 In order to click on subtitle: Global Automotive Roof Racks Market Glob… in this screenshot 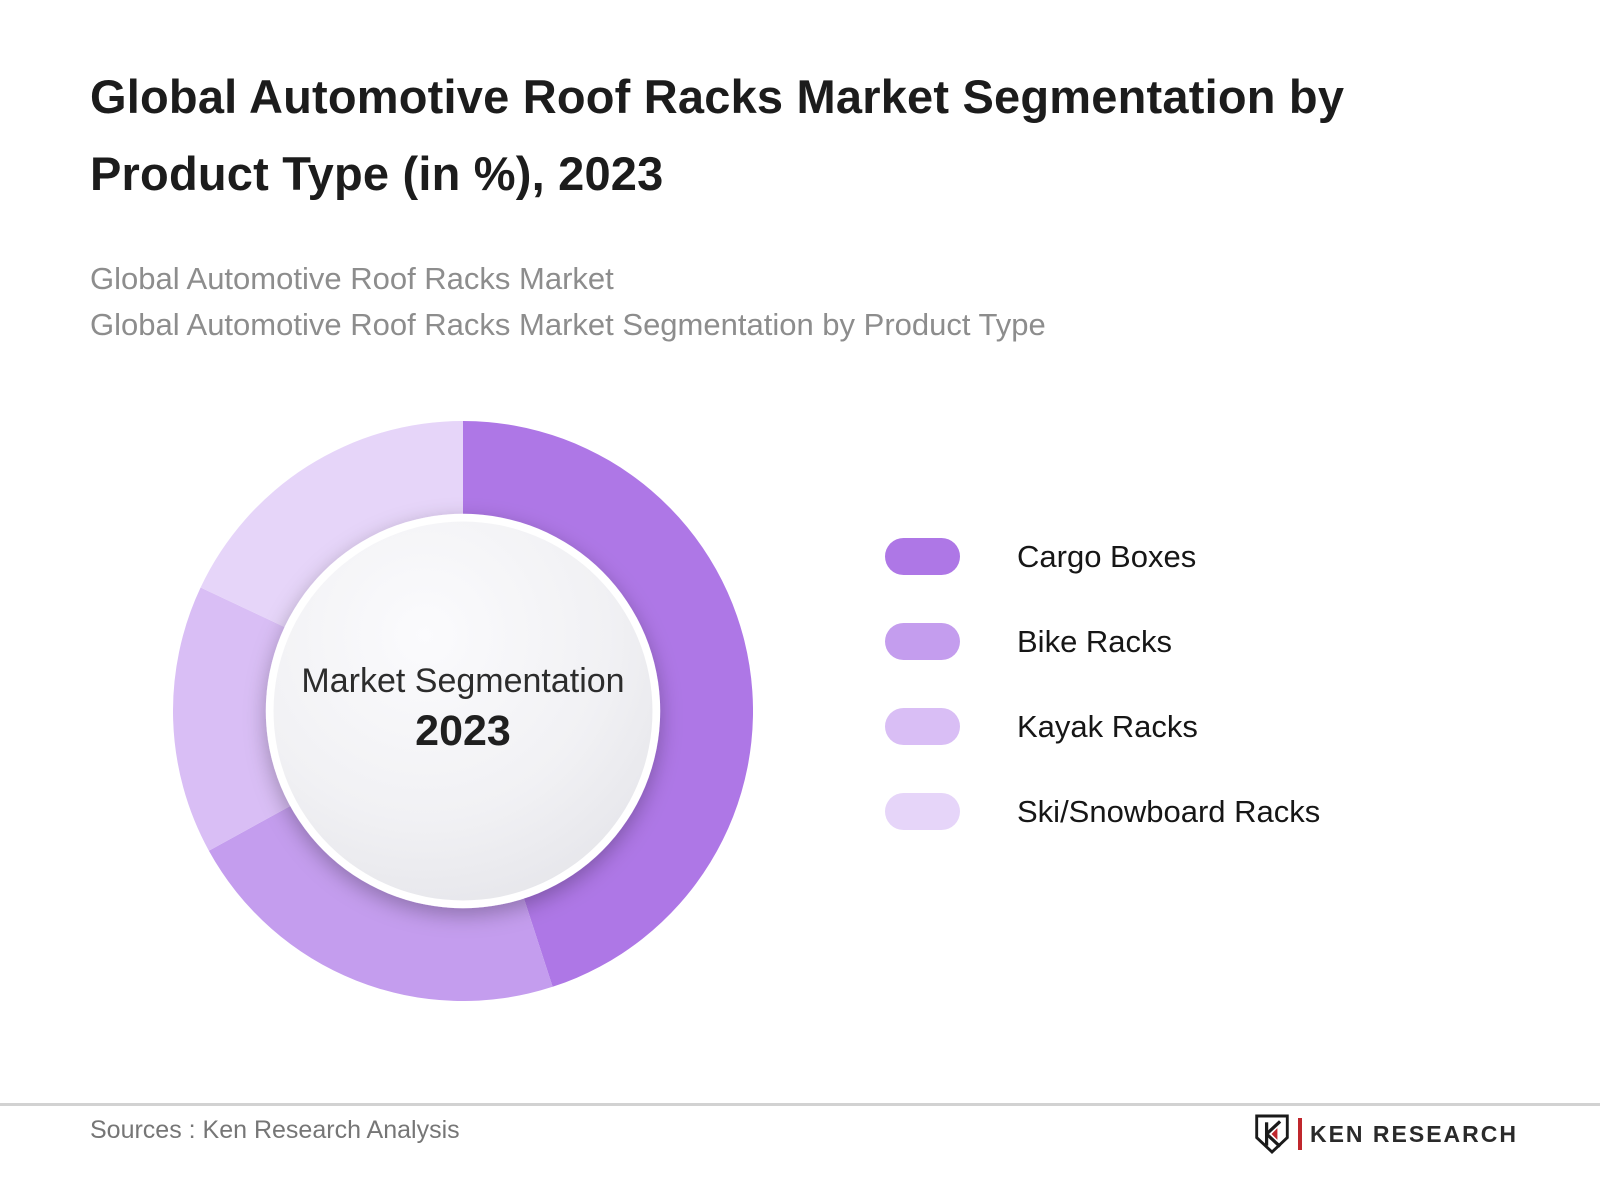, I will do `click(820, 302)`.